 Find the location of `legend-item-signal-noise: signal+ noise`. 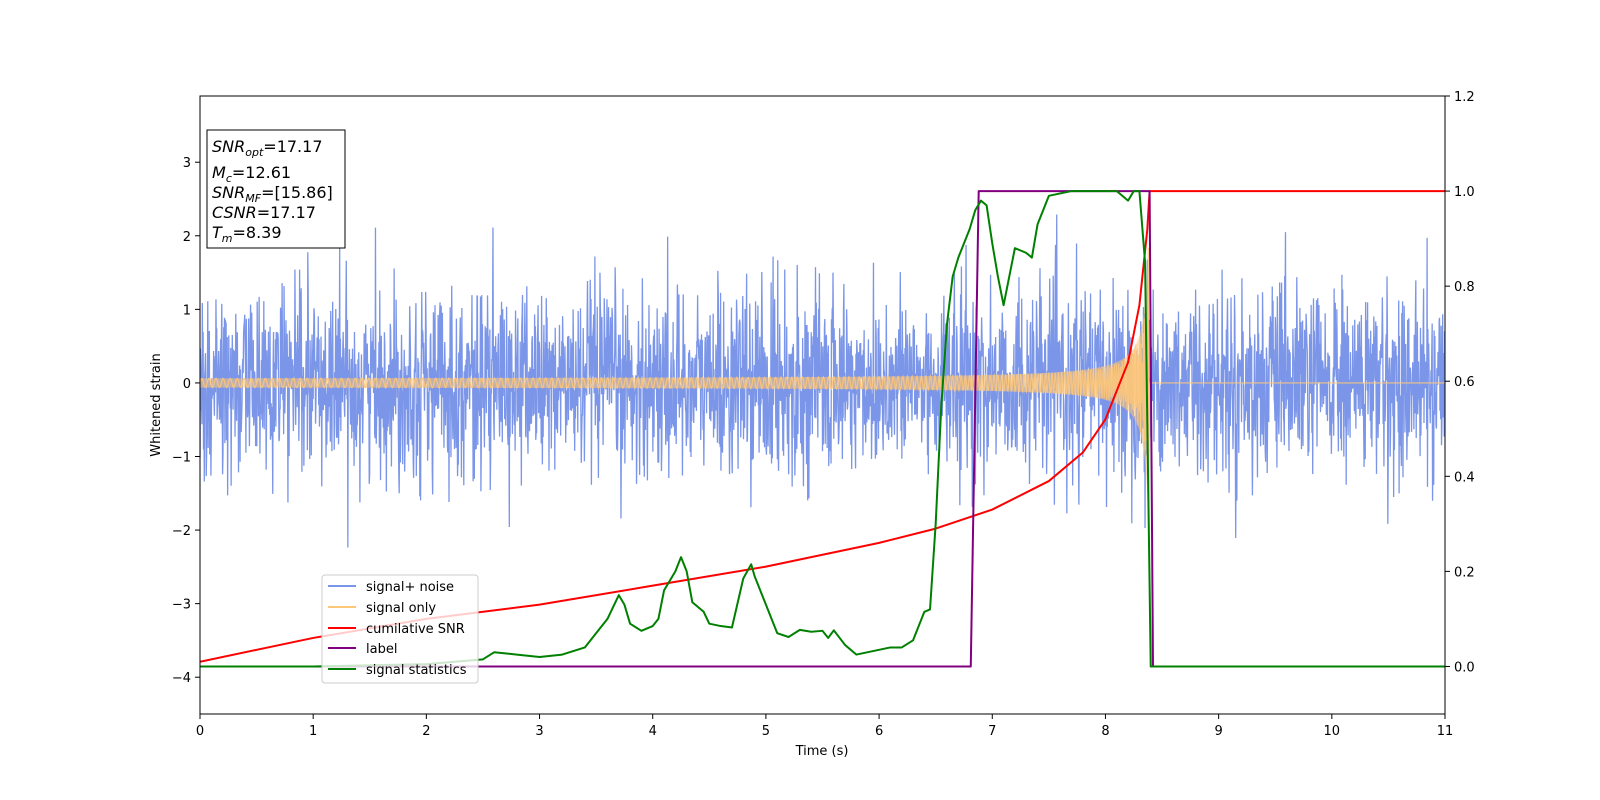

legend-item-signal-noise: signal+ noise is located at coordinates (391, 587).